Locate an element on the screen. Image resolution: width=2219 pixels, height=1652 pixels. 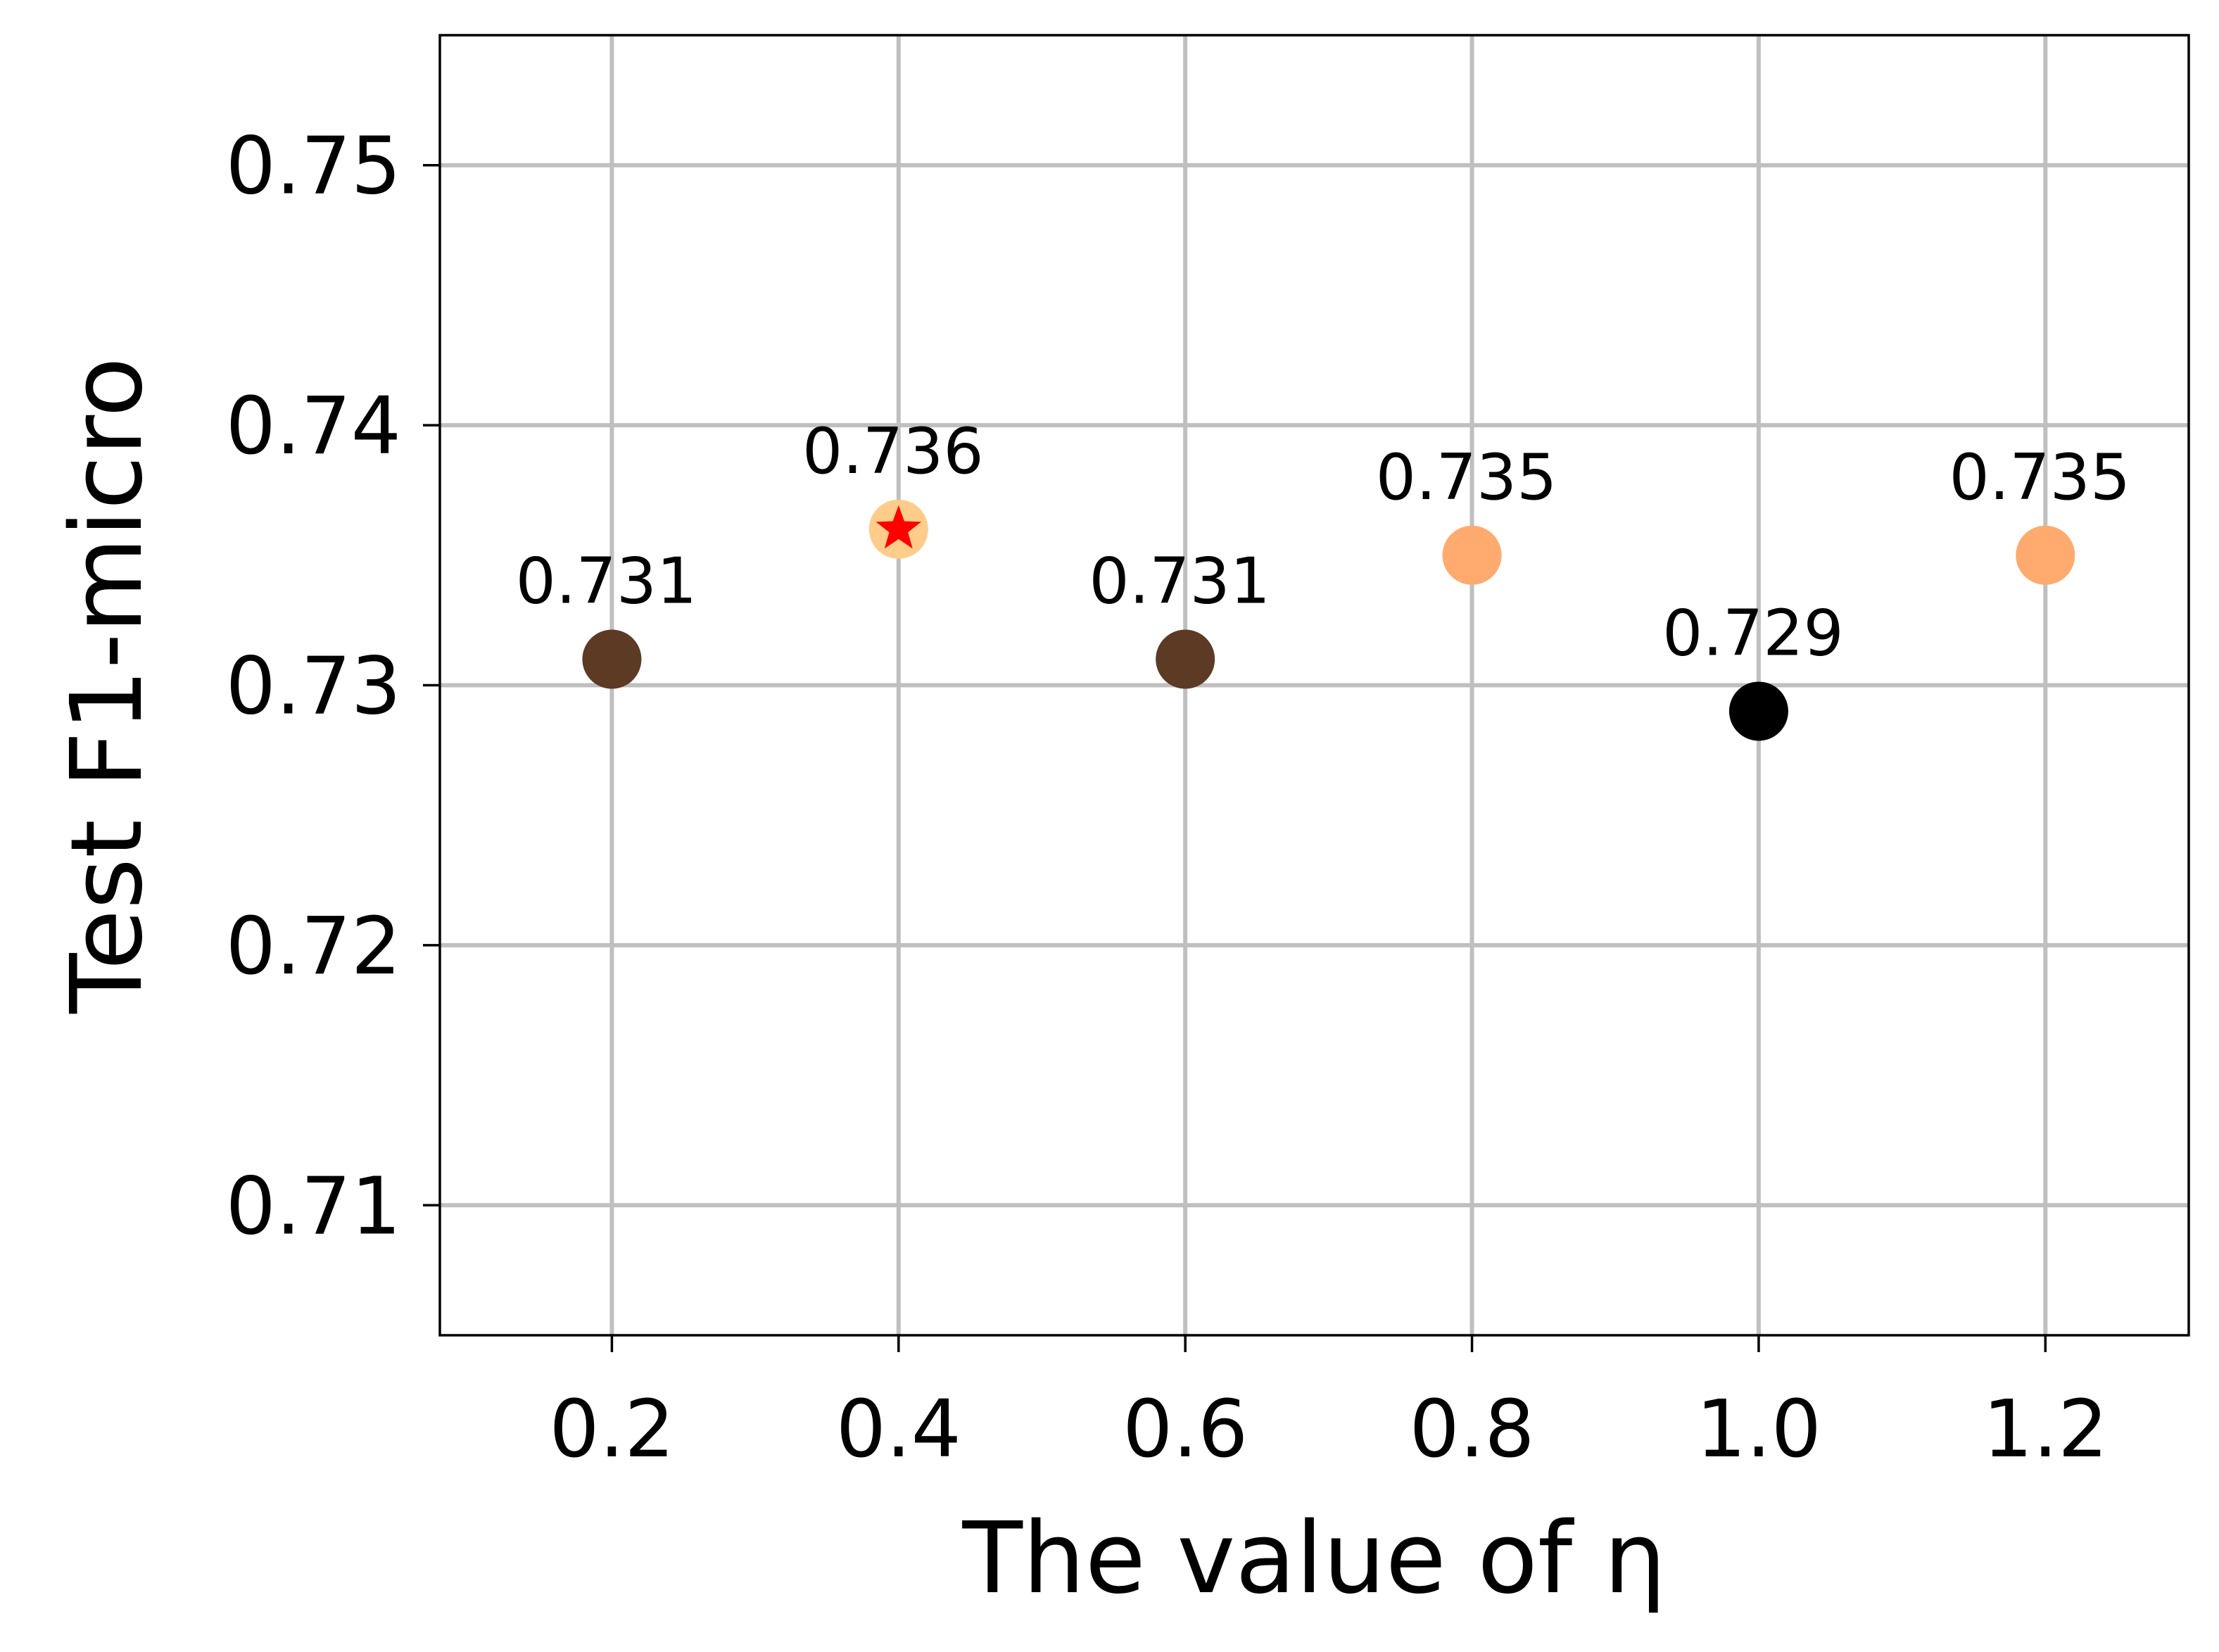
x-tick-label: 0.2 is located at coordinates (611, 1429).